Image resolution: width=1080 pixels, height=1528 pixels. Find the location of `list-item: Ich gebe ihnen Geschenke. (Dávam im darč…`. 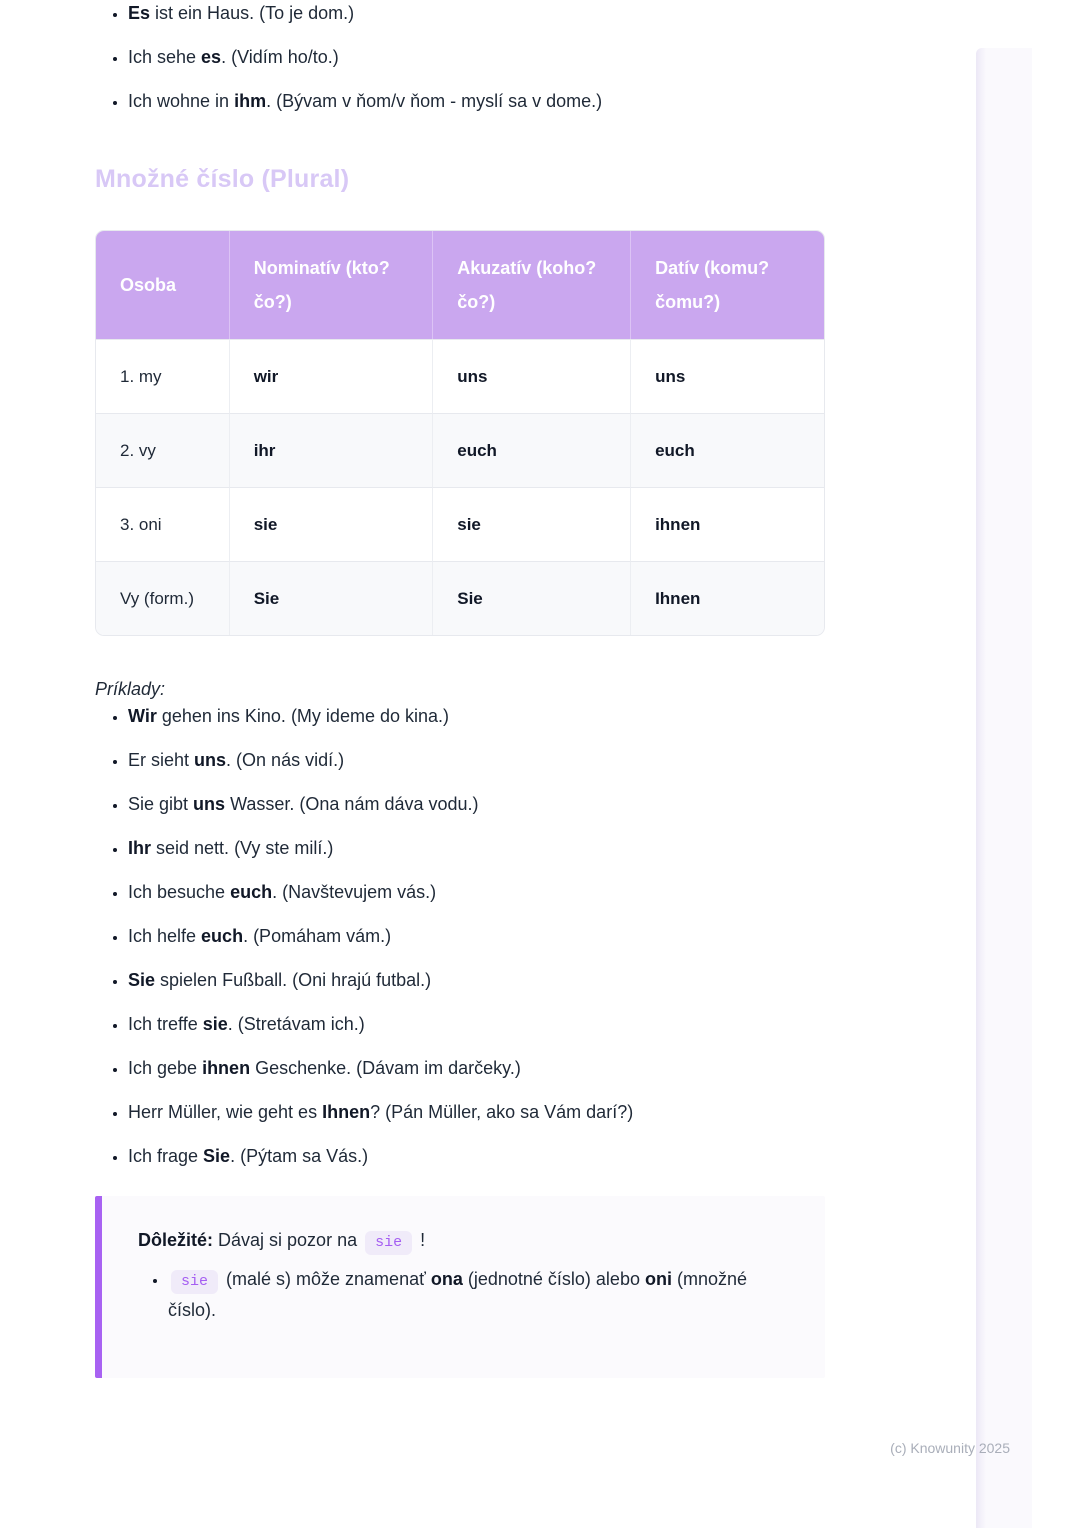

list-item: Ich gebe ihnen Geschenke. (Dávam im darč… is located at coordinates (476, 1068).